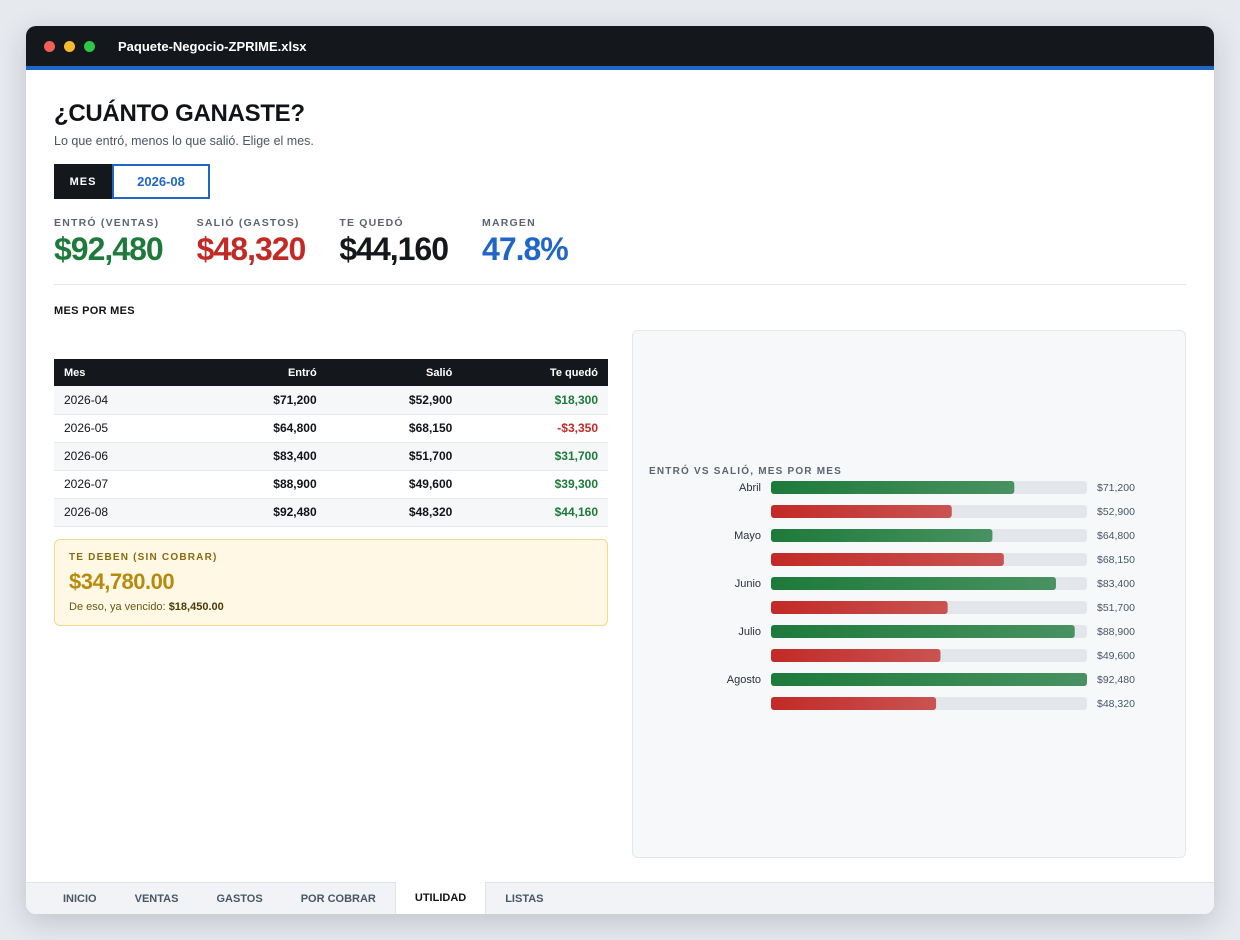 The image size is (1240, 940). Describe the element at coordinates (394, 249) in the screenshot. I see `kpi-value: $44,160` at that location.